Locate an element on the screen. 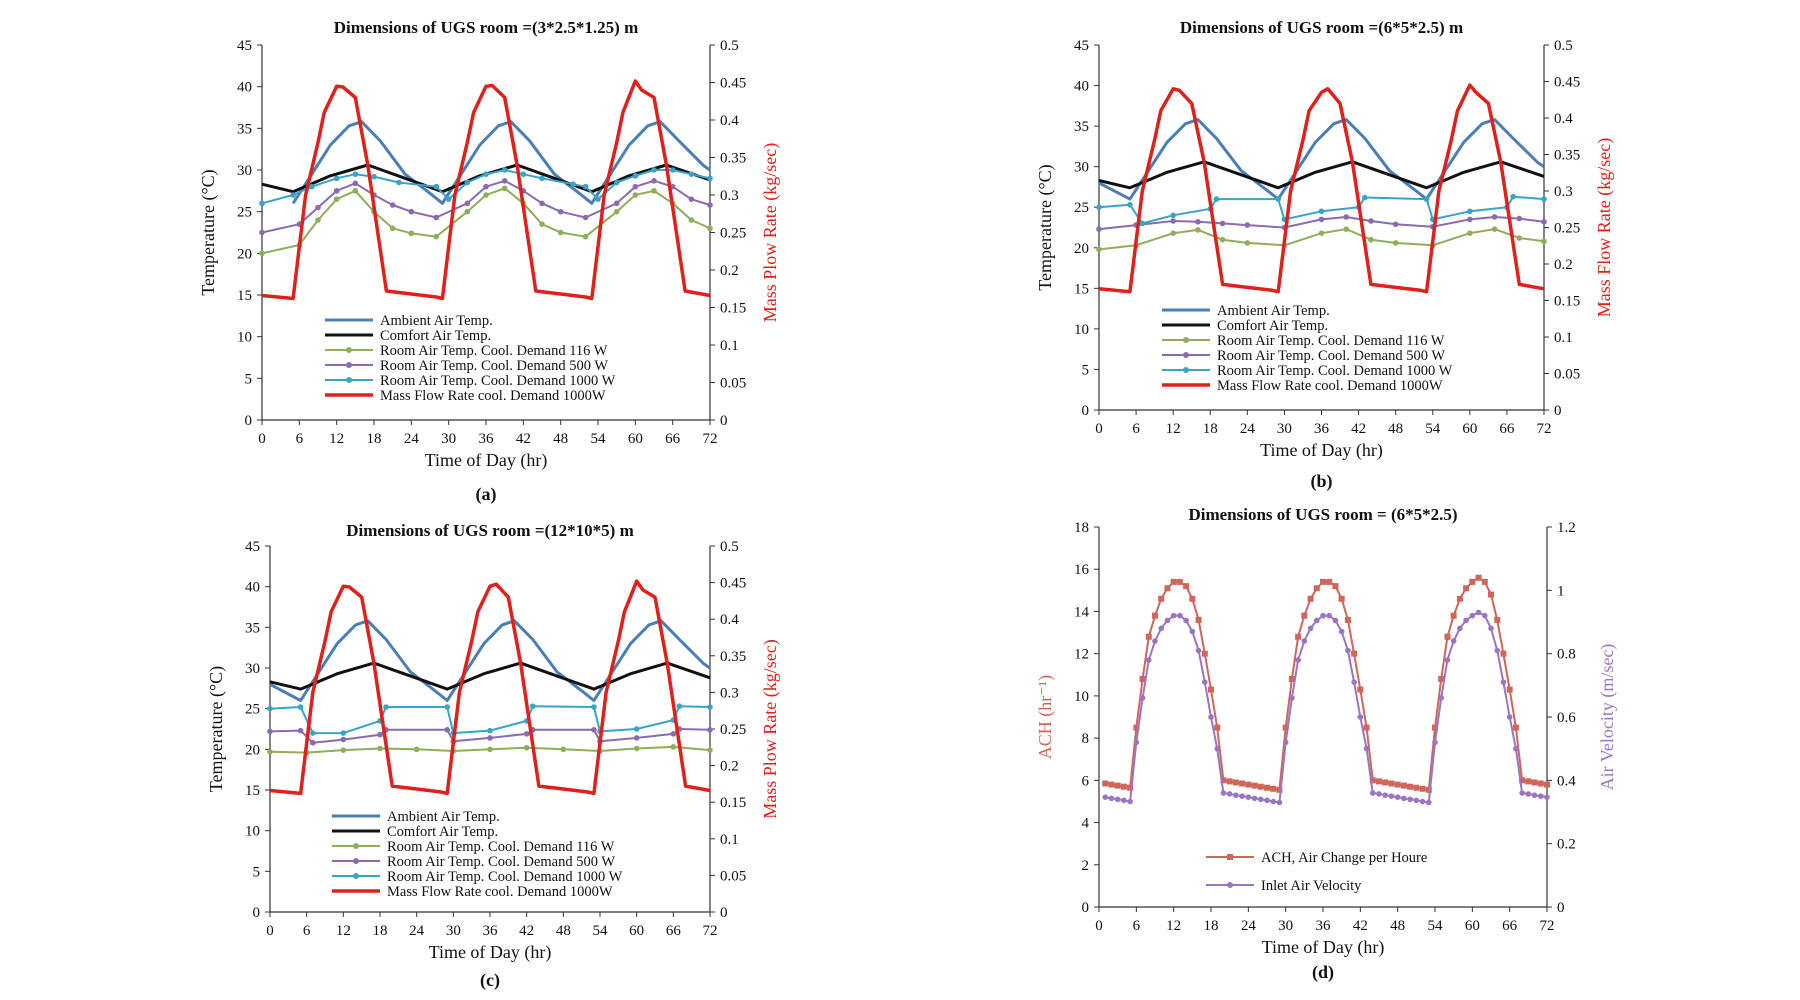 The width and height of the screenshot is (1800, 1000). y2-tick-label: 0.35 is located at coordinates (733, 657).